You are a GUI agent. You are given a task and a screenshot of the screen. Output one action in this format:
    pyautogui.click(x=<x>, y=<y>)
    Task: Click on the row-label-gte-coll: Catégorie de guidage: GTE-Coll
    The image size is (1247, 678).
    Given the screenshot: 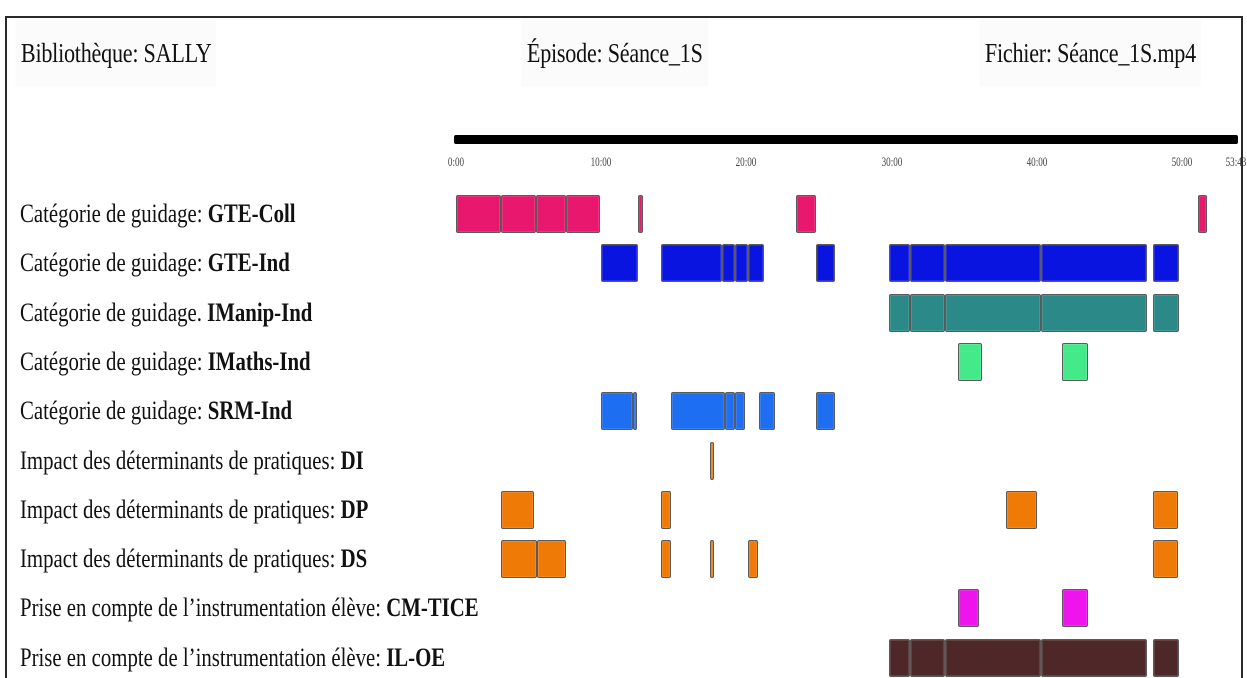 What is the action you would take?
    pyautogui.click(x=158, y=214)
    